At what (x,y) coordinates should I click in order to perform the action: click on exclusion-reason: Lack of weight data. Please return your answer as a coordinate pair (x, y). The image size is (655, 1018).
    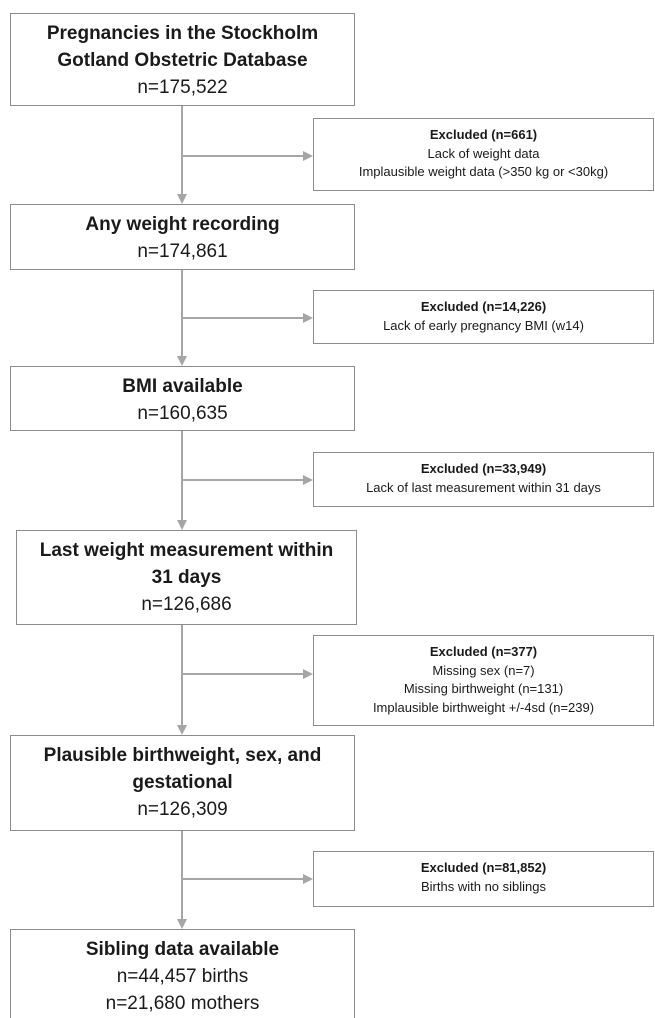
    Looking at the image, I should click on (483, 153).